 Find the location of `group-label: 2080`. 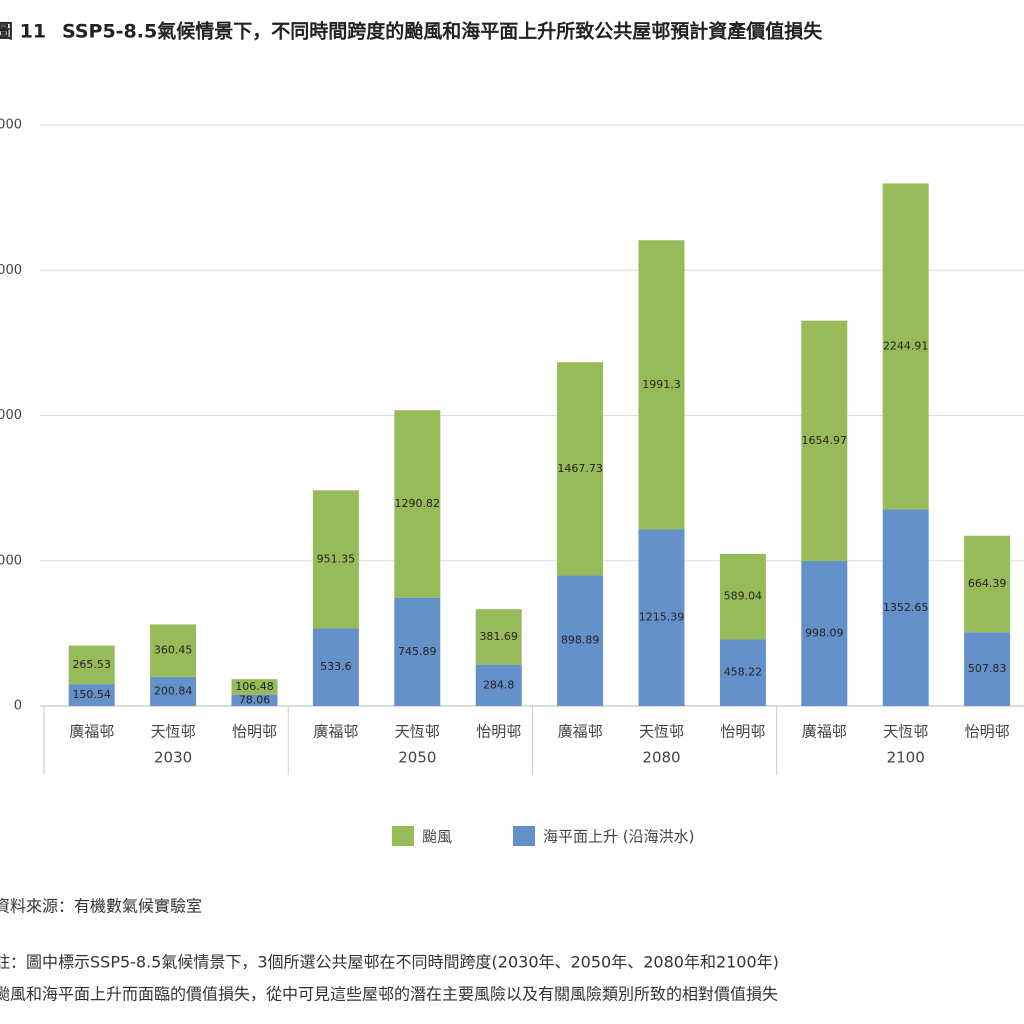

group-label: 2080 is located at coordinates (661, 758).